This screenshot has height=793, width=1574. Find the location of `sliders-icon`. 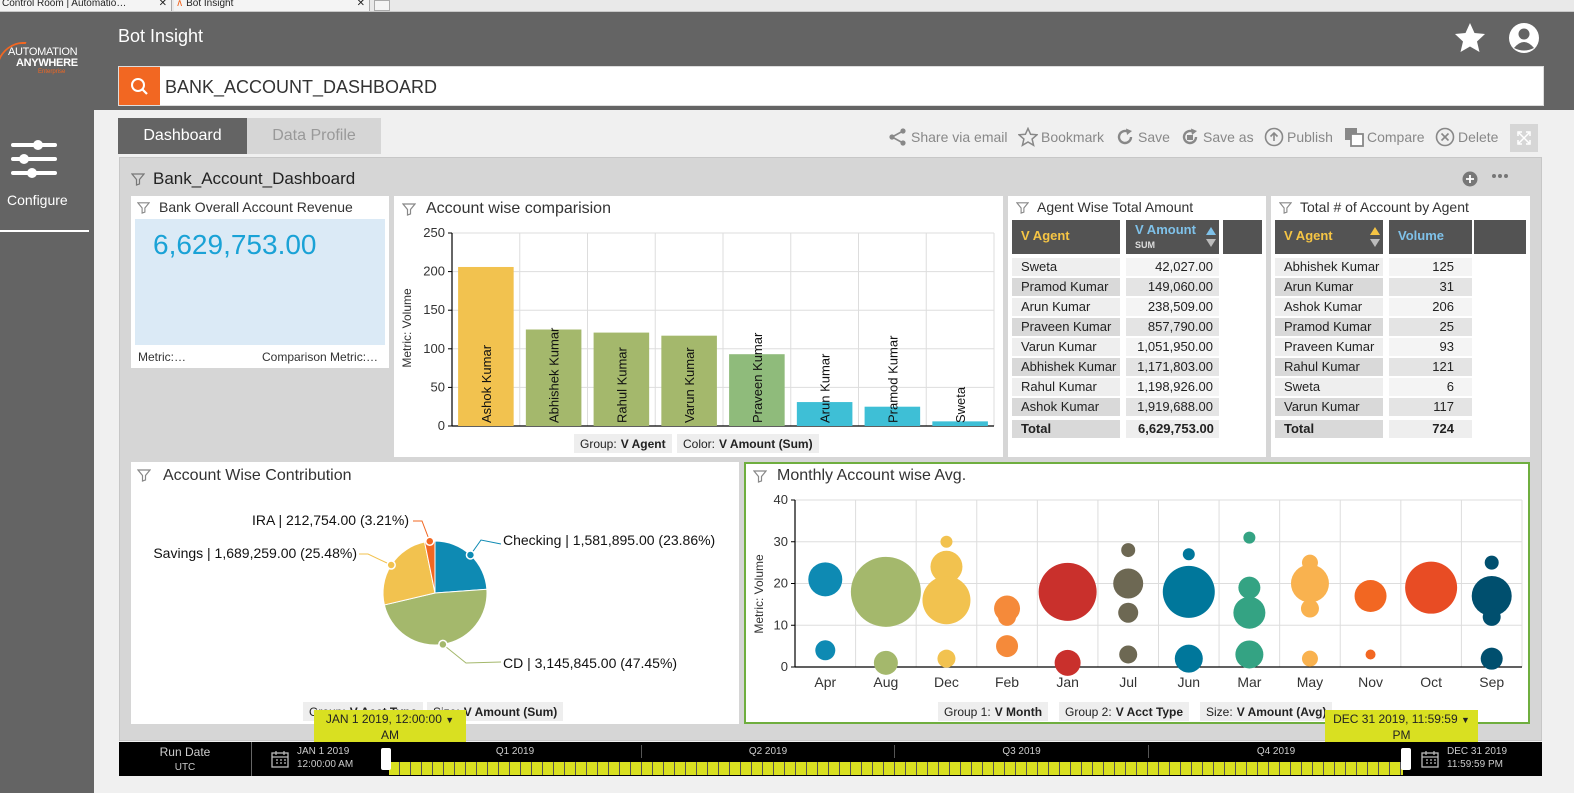

sliders-icon is located at coordinates (34, 159).